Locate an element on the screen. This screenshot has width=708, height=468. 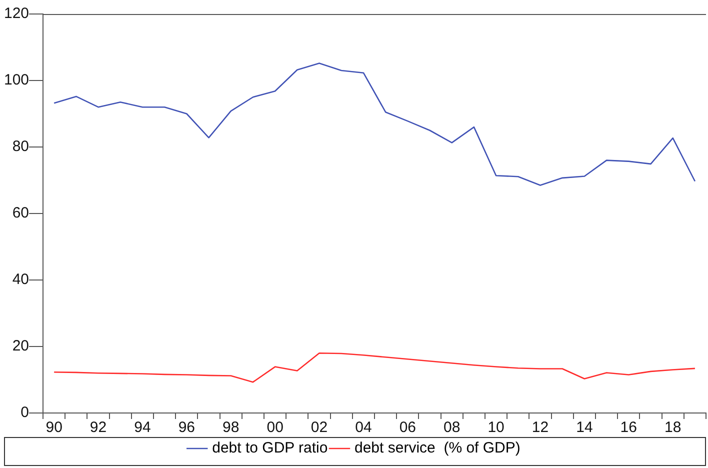
x-tick-label: 14 is located at coordinates (584, 427).